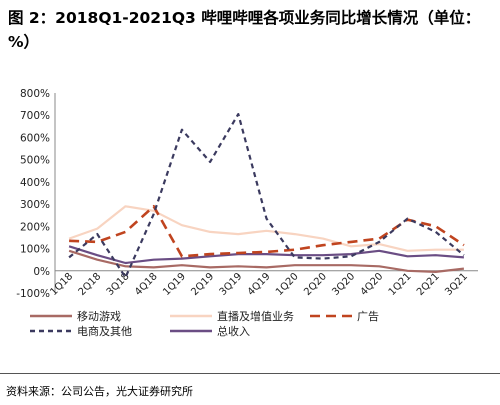 The height and width of the screenshot is (405, 500). Describe the element at coordinates (315, 284) in the screenshot. I see `x-tick-label: 2Q20` at that location.